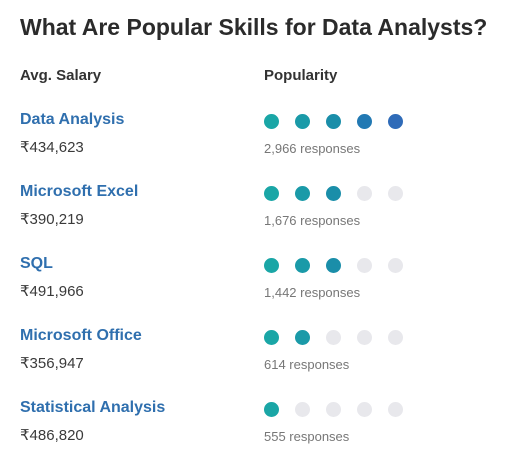  Describe the element at coordinates (52, 147) in the screenshot. I see `skill-salary: ₹434,623` at that location.